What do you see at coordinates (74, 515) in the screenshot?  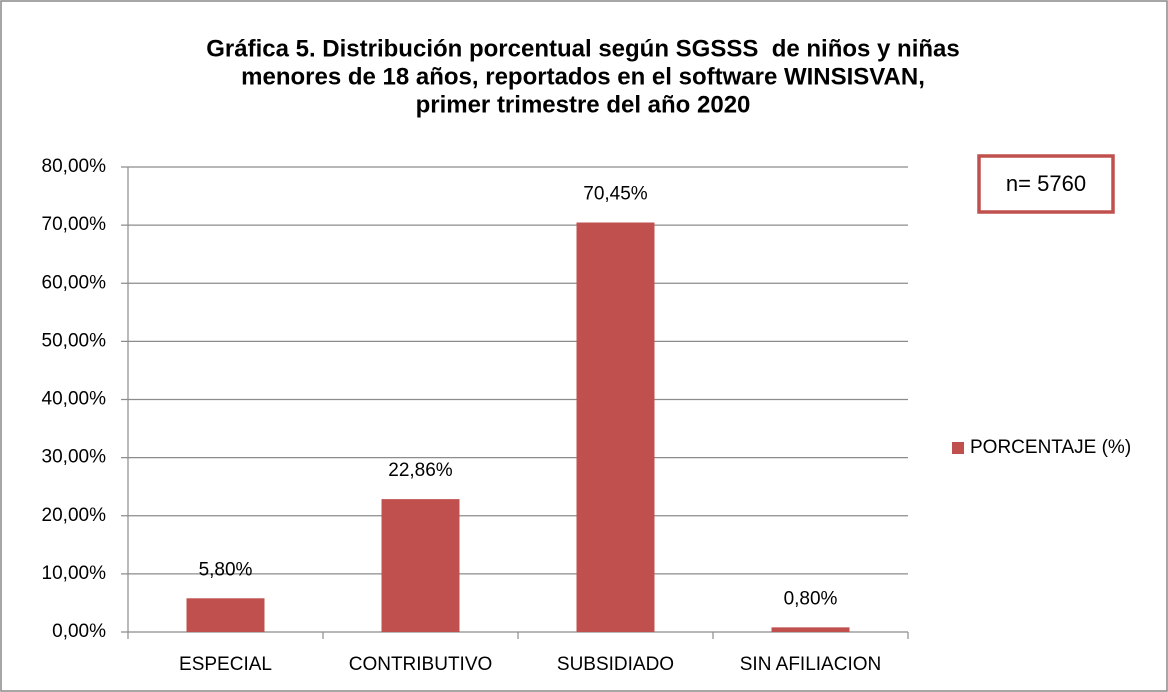 I see `y-tick-label: 20,00%` at bounding box center [74, 515].